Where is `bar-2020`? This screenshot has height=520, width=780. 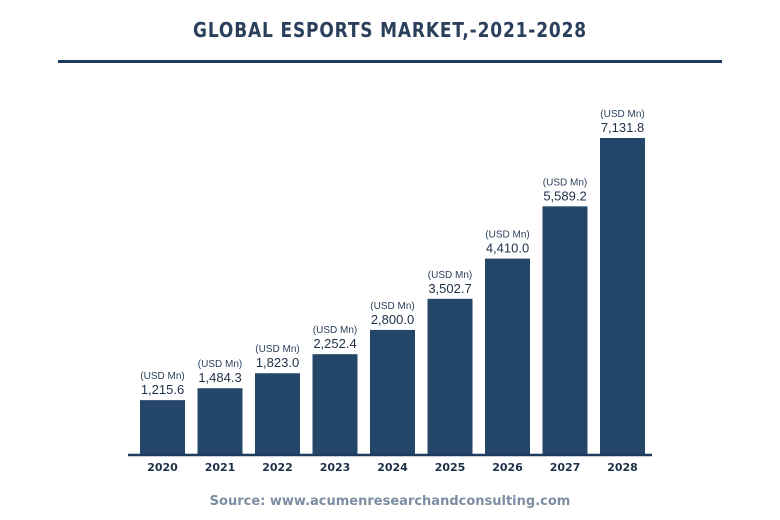
bar-2020 is located at coordinates (162, 427).